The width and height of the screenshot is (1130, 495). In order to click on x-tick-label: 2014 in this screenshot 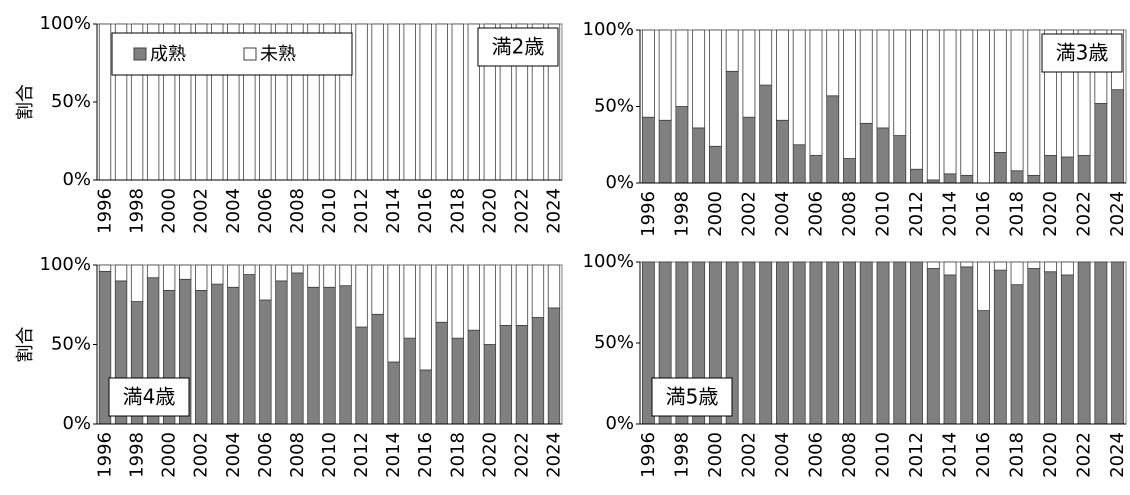, I will do `click(393, 211)`.